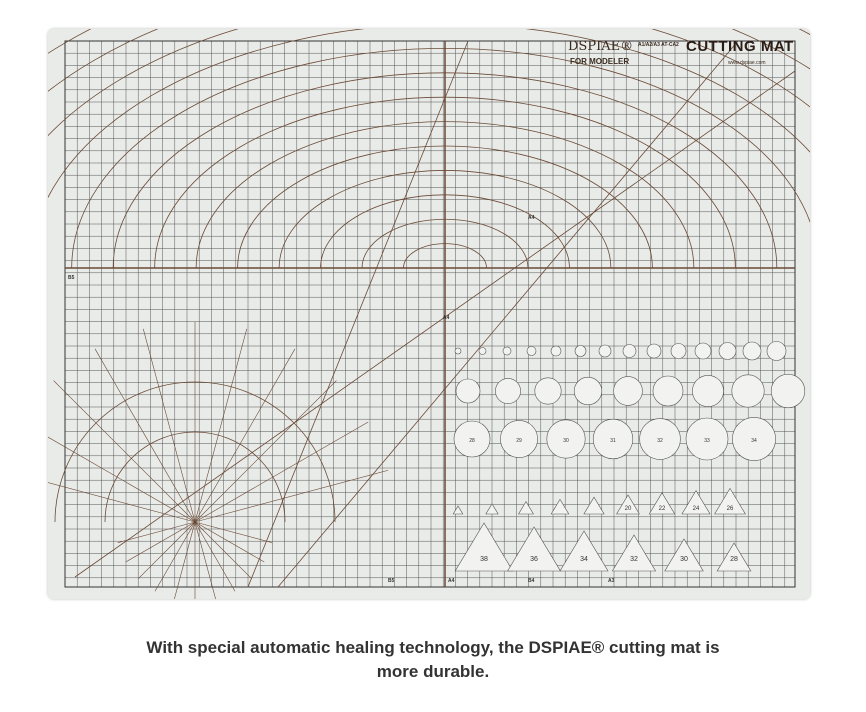  What do you see at coordinates (747, 63) in the screenshot?
I see `website: www.dspiae.com` at bounding box center [747, 63].